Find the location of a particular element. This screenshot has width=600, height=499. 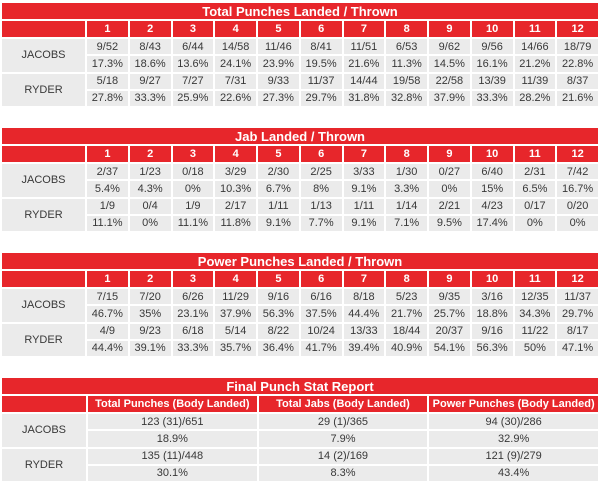

landed-thrown-cell: 0/20 is located at coordinates (577, 206).